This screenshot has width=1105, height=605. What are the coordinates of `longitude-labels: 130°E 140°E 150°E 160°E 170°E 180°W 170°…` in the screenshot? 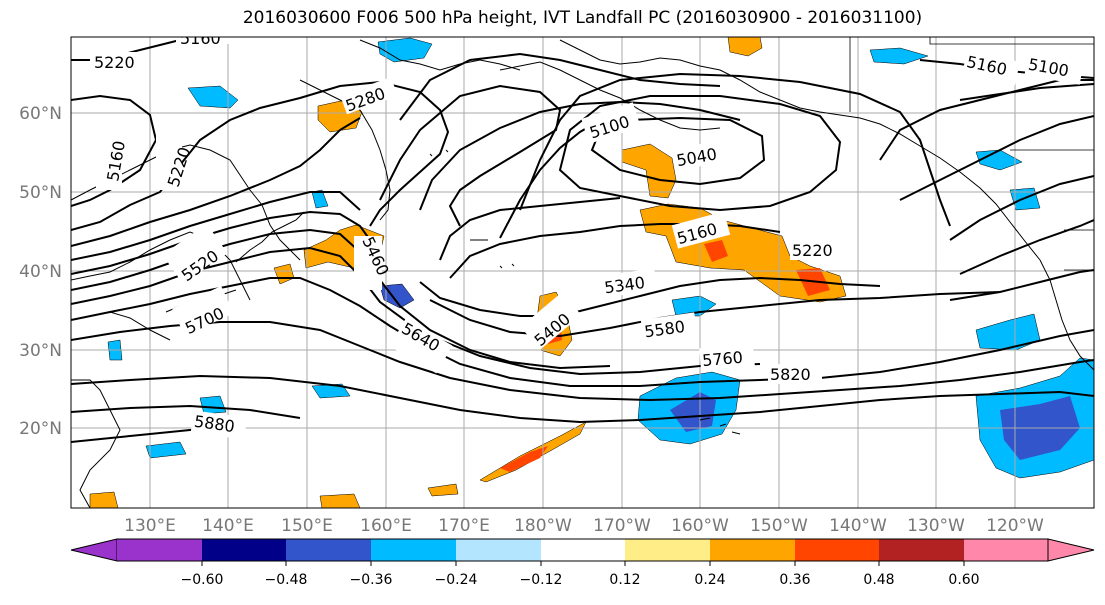 It's located at (584, 526).